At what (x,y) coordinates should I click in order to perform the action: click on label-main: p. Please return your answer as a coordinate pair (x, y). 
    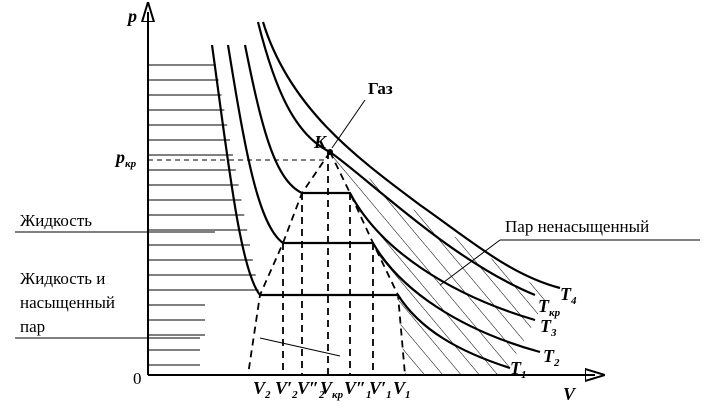
    Looking at the image, I should click on (119, 157).